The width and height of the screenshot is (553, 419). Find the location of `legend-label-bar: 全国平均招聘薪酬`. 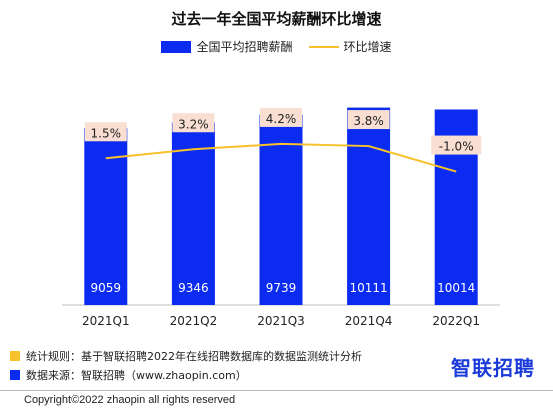

legend-label-bar: 全国平均招聘薪酬 is located at coordinates (244, 47).